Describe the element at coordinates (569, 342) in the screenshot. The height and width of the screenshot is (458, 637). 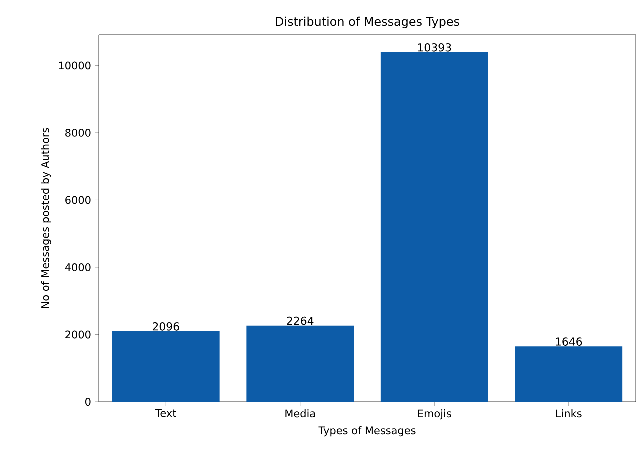
I see `data-label: 1646` at that location.